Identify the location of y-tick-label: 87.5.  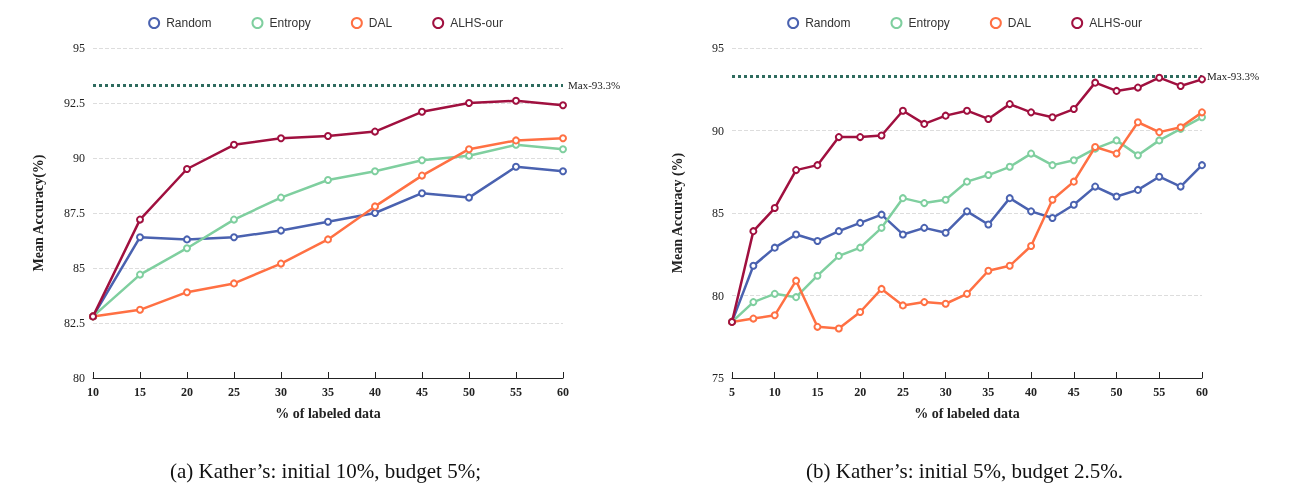
(74, 213).